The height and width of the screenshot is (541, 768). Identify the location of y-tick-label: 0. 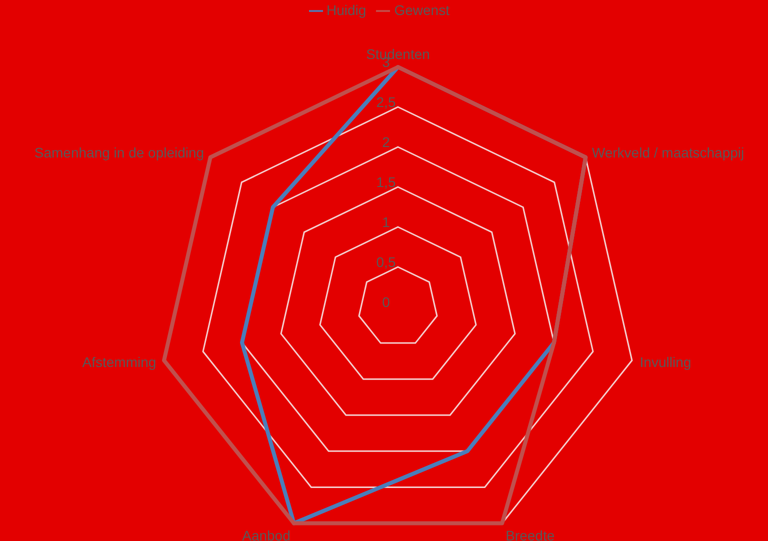
(386, 302).